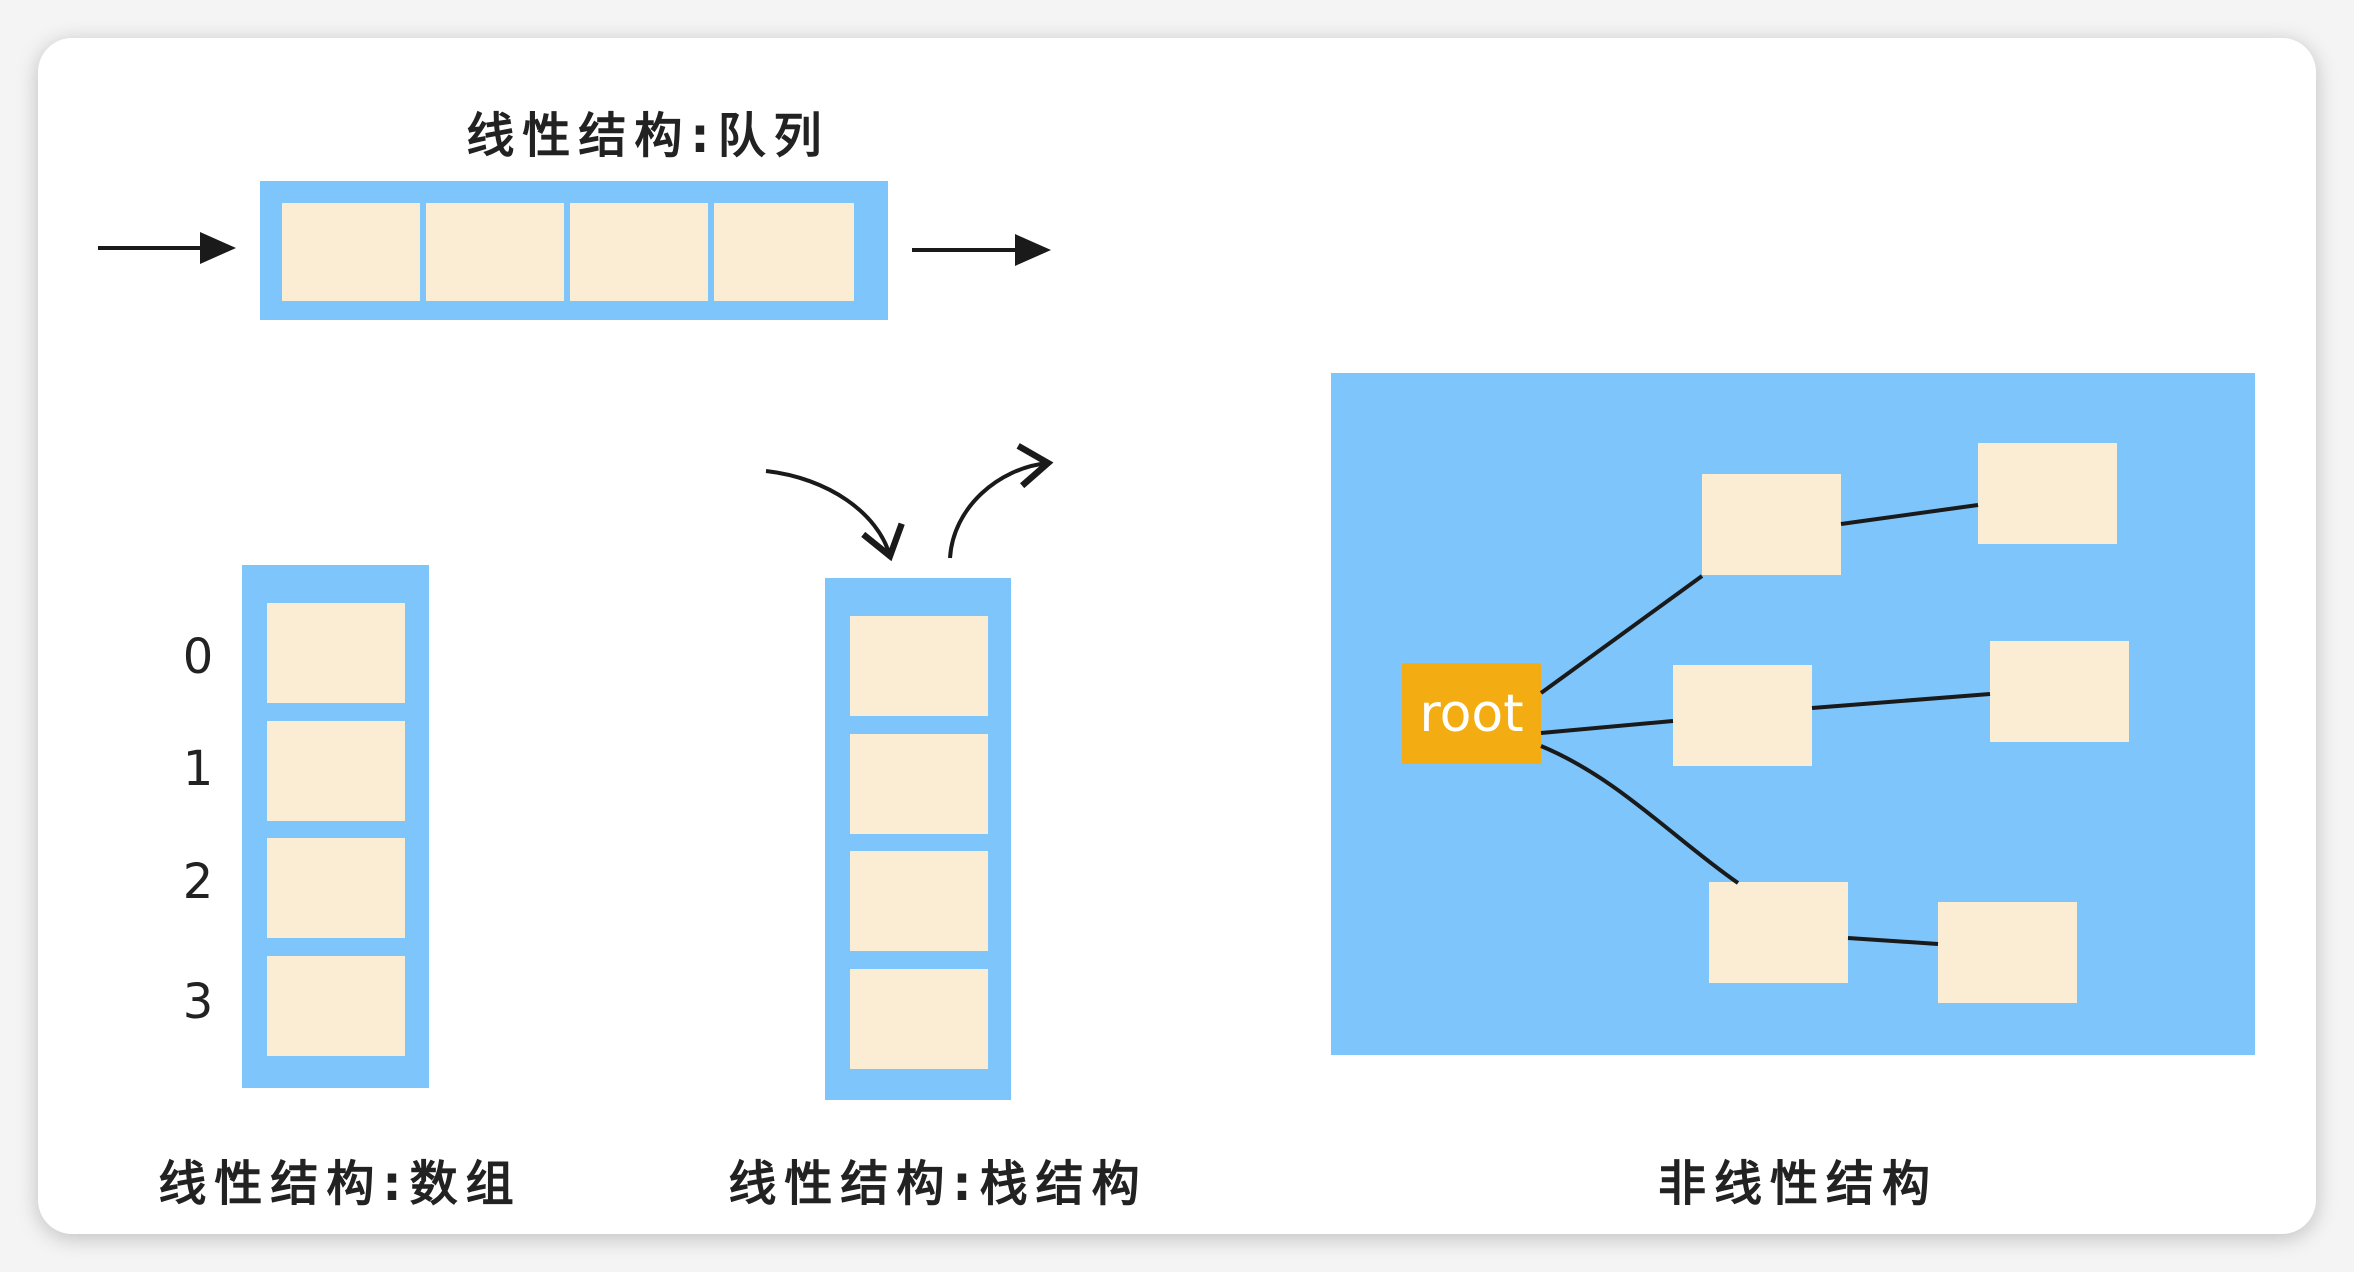 The width and height of the screenshot is (2354, 1272). Describe the element at coordinates (648, 136) in the screenshot. I see `queue-caption: 线性结构:队列` at that location.